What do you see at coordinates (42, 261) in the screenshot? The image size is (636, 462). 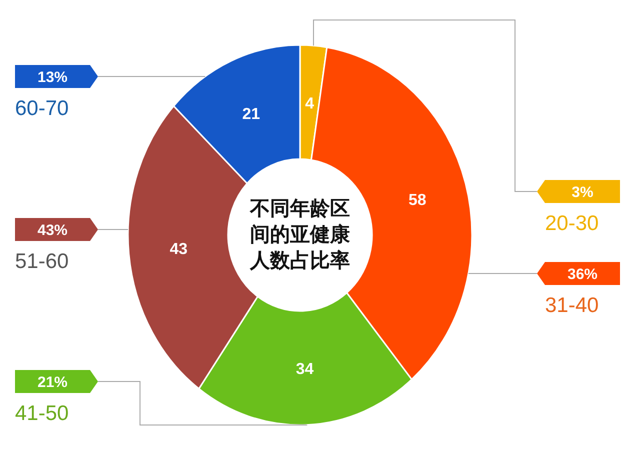 I see `legend-label: 51-60` at bounding box center [42, 261].